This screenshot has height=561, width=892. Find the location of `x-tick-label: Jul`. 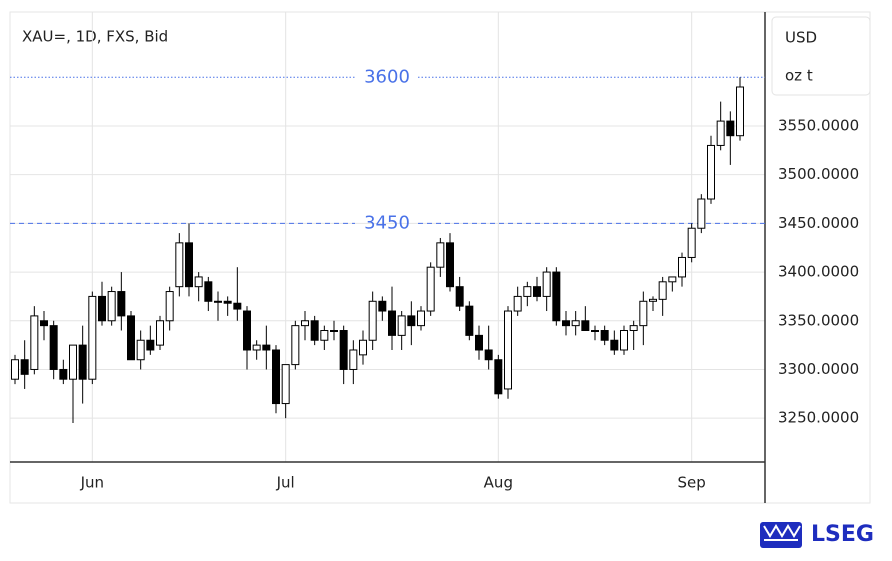

x-tick-label: Jul is located at coordinates (285, 483).